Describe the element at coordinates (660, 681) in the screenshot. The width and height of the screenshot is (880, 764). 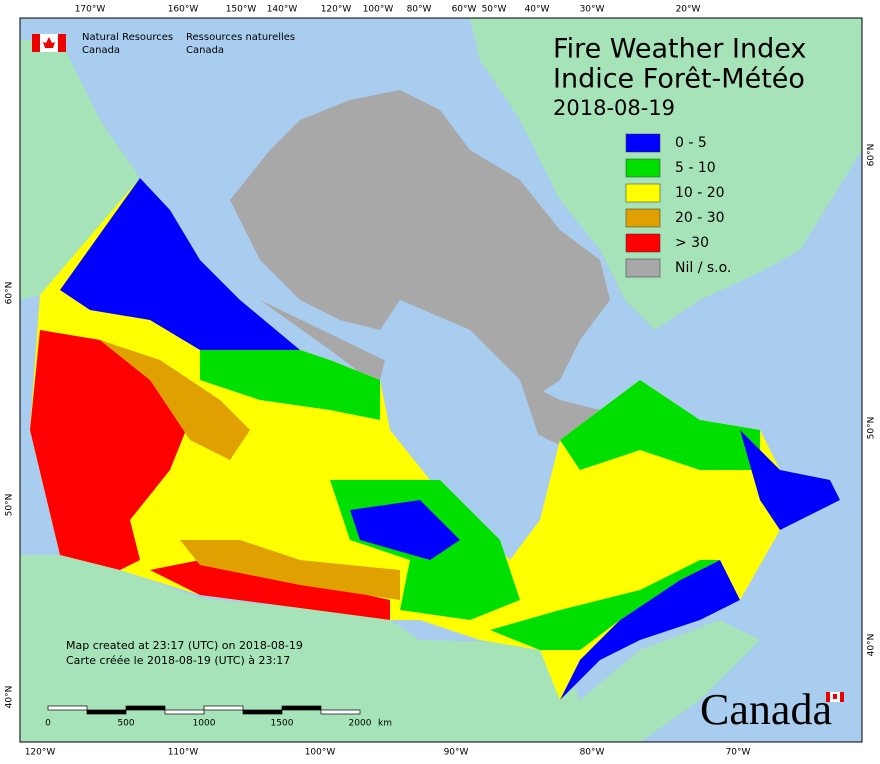
I see `united-states-east` at that location.